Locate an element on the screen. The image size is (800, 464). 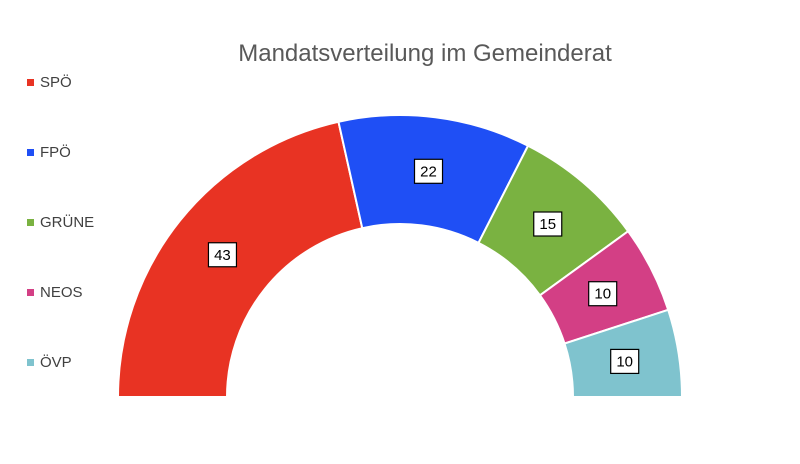
legend-label: GRÜNE is located at coordinates (67, 222).